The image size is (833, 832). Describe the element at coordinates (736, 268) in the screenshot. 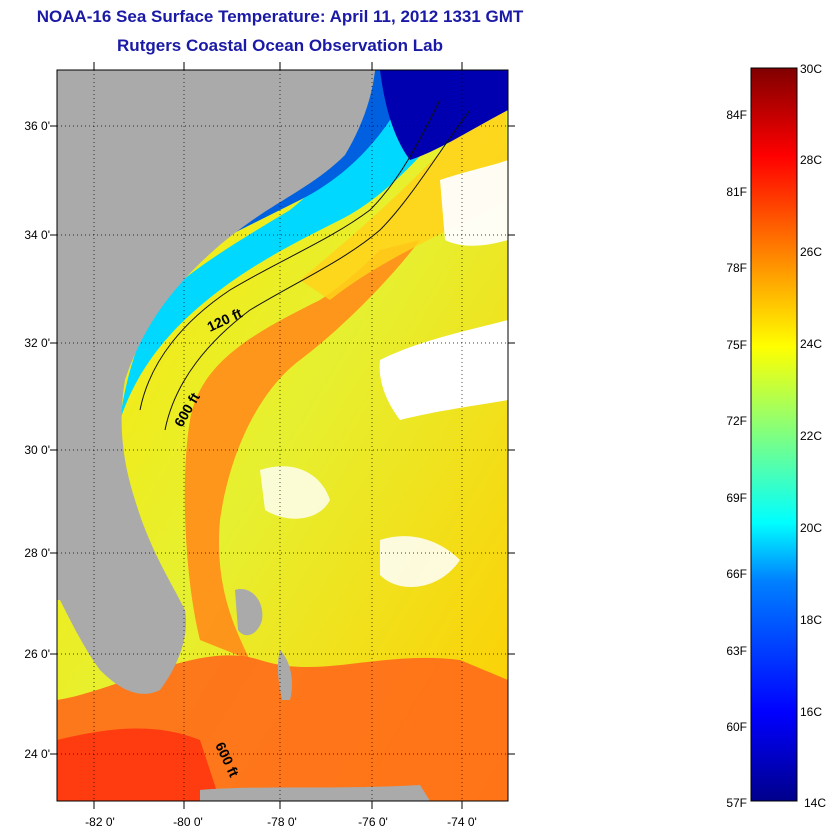

I see `colorbar-f-label: 78F` at that location.